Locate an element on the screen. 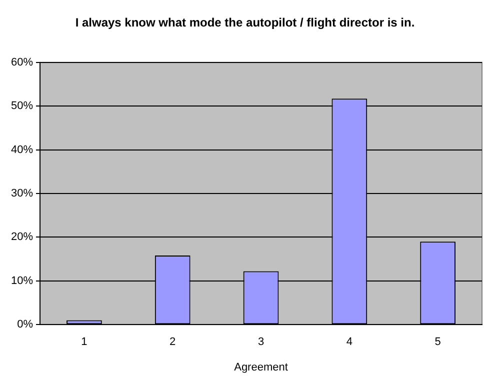  x-tick-label: 1 is located at coordinates (84, 342).